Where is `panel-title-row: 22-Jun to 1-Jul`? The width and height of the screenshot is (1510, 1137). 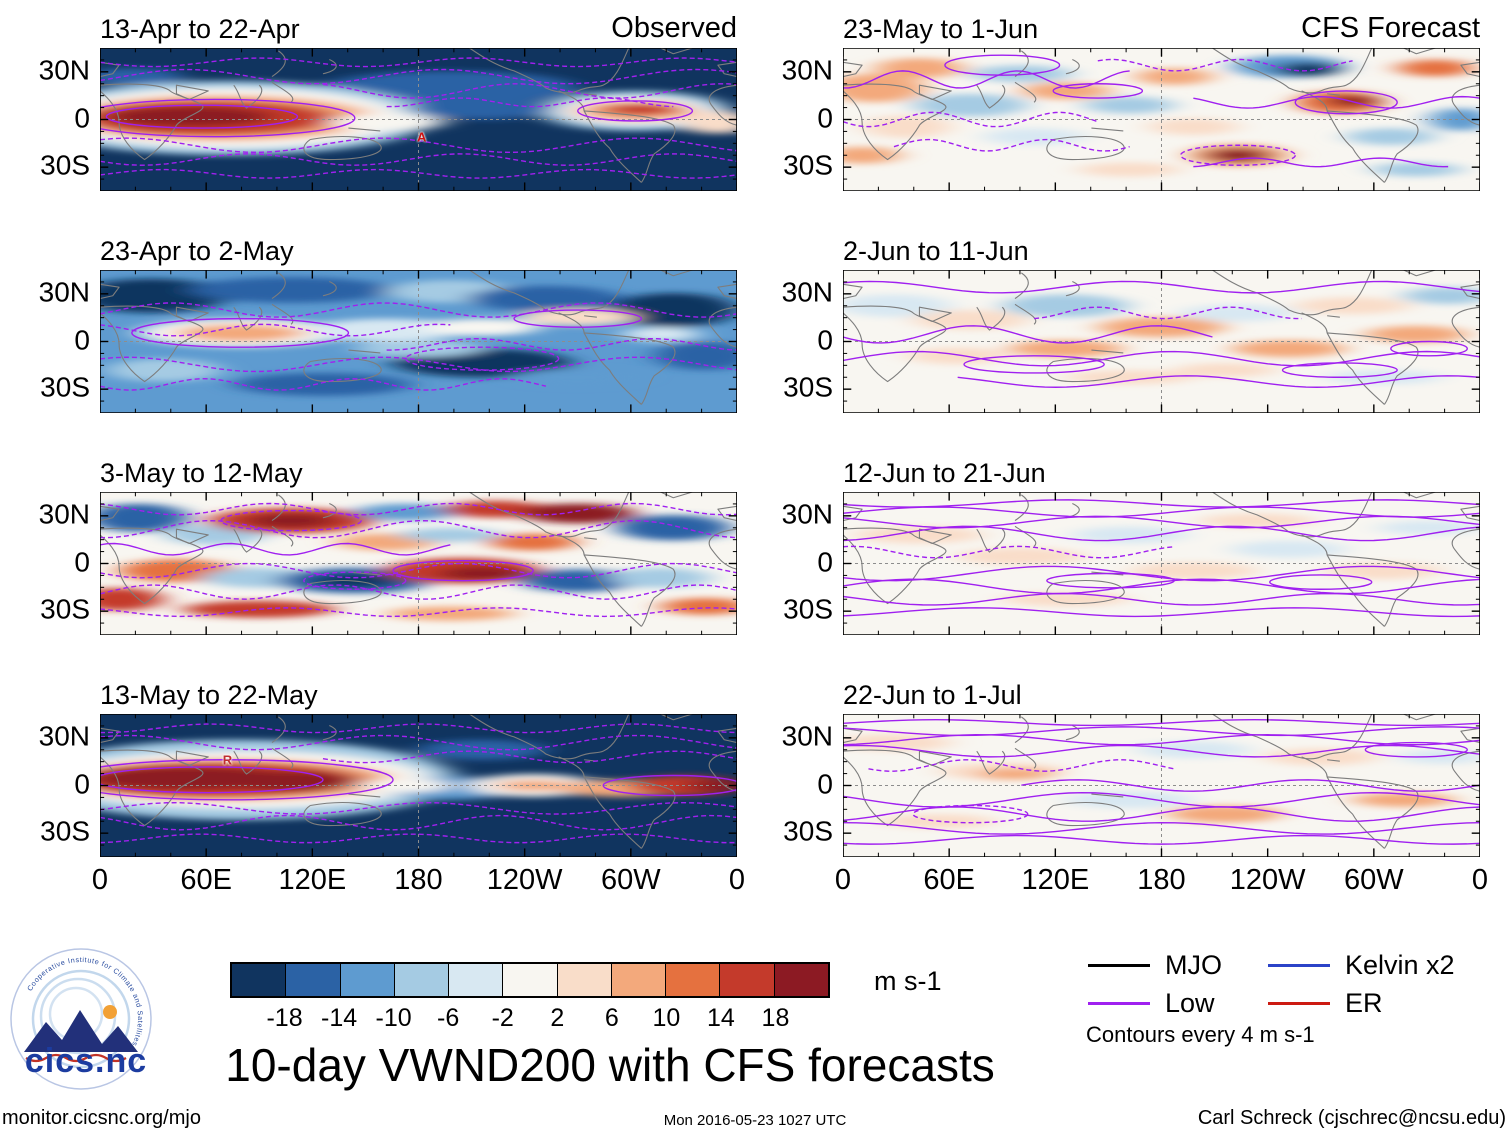 panel-title-row: 22-Jun to 1-Jul is located at coordinates (1161, 692).